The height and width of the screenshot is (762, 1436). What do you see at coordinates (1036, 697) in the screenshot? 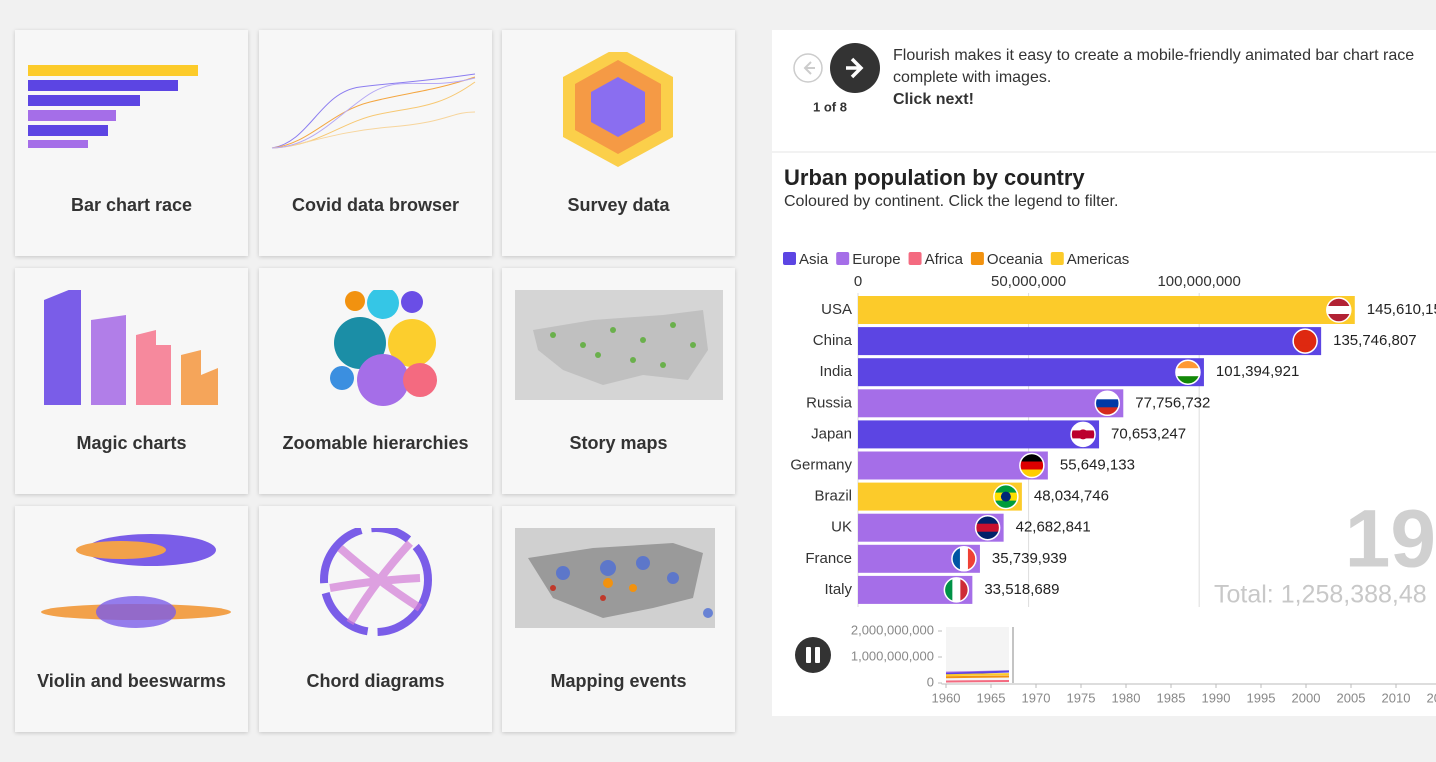
I see `x-tick-label: 1970` at bounding box center [1036, 697].